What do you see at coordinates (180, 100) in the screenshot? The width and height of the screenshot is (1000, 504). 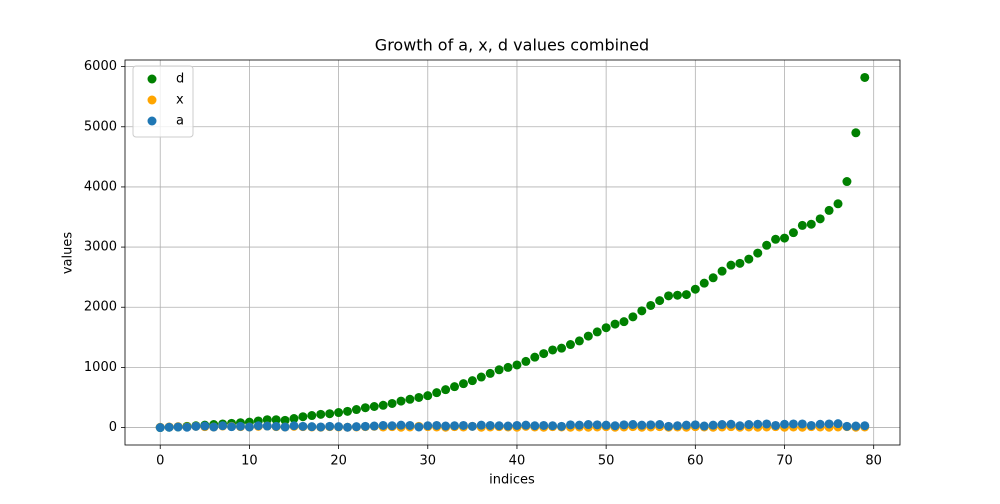 I see `legend-label: x` at bounding box center [180, 100].